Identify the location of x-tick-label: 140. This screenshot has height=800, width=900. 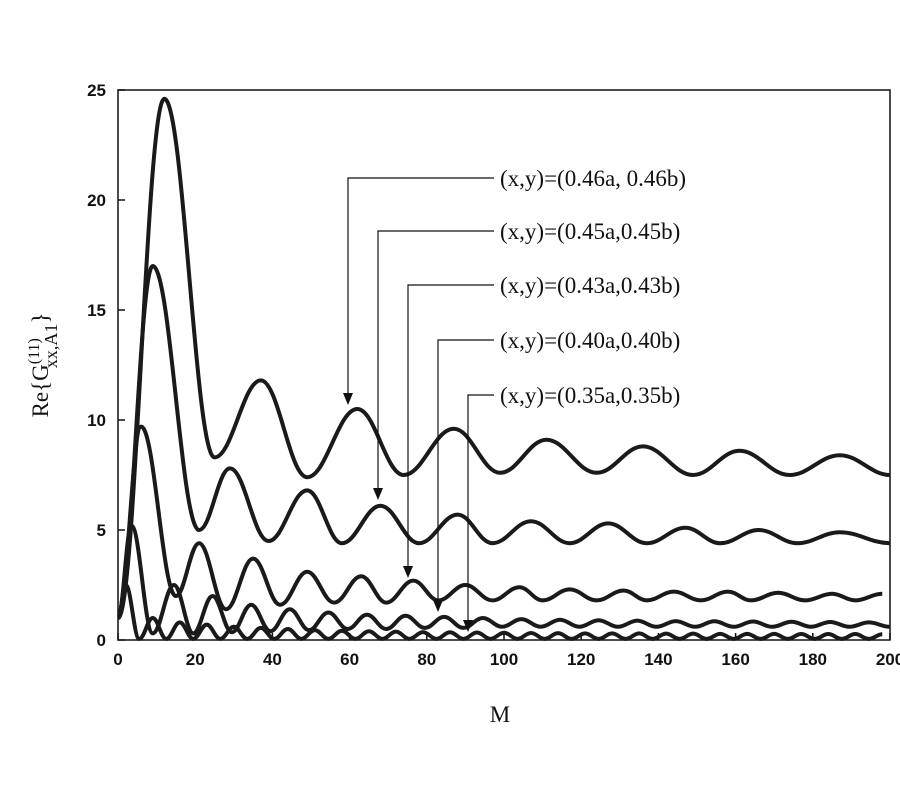
(658, 659).